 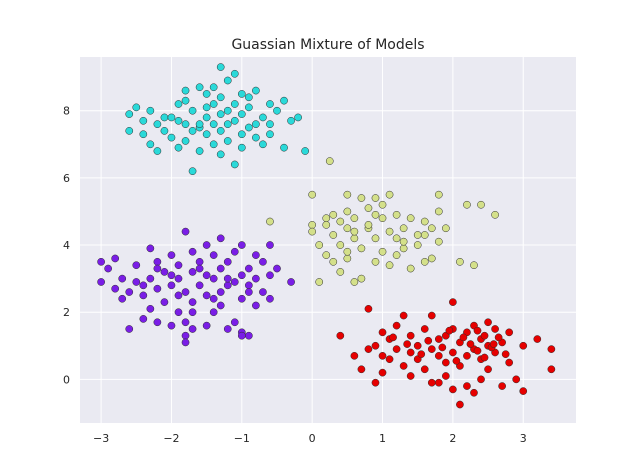 I want to click on x-tick-label: 0, so click(x=312, y=438).